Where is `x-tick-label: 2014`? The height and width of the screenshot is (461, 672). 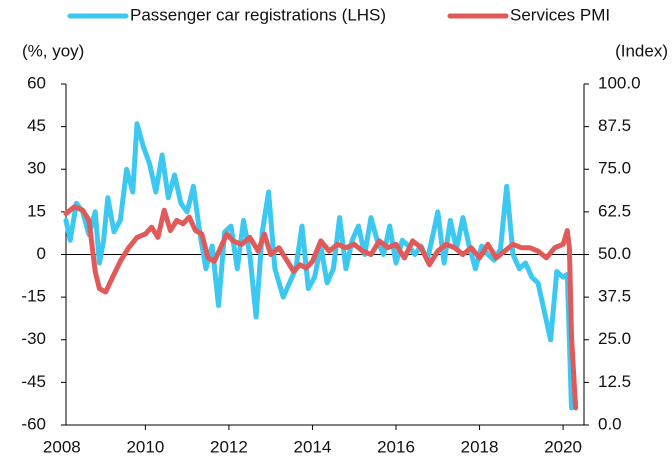 x-tick-label: 2014 is located at coordinates (313, 446).